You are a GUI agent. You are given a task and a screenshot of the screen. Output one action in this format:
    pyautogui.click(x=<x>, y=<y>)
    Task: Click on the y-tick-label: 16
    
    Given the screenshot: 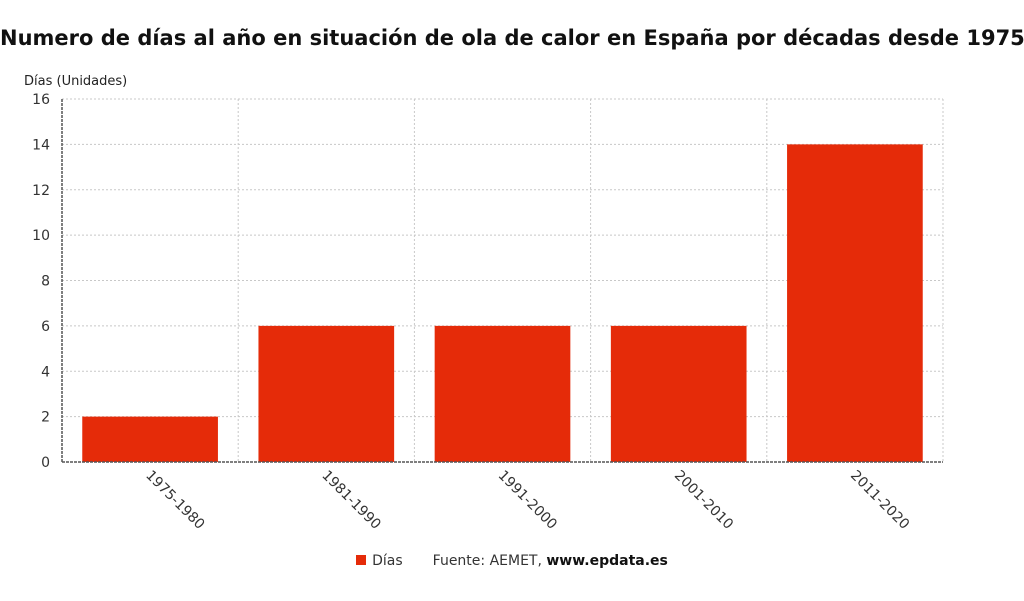 What is the action you would take?
    pyautogui.click(x=41, y=100)
    